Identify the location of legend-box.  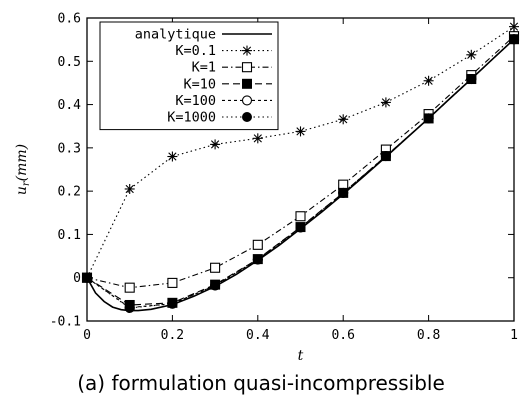
(189, 76).